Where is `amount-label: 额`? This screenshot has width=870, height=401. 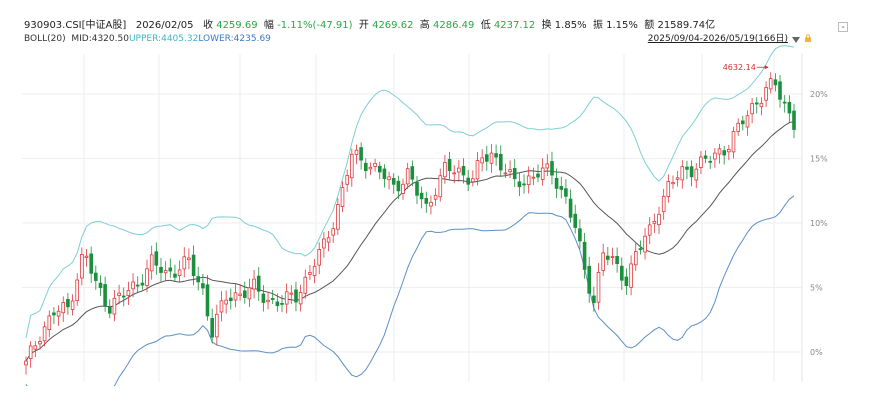
amount-label: 额 is located at coordinates (649, 25).